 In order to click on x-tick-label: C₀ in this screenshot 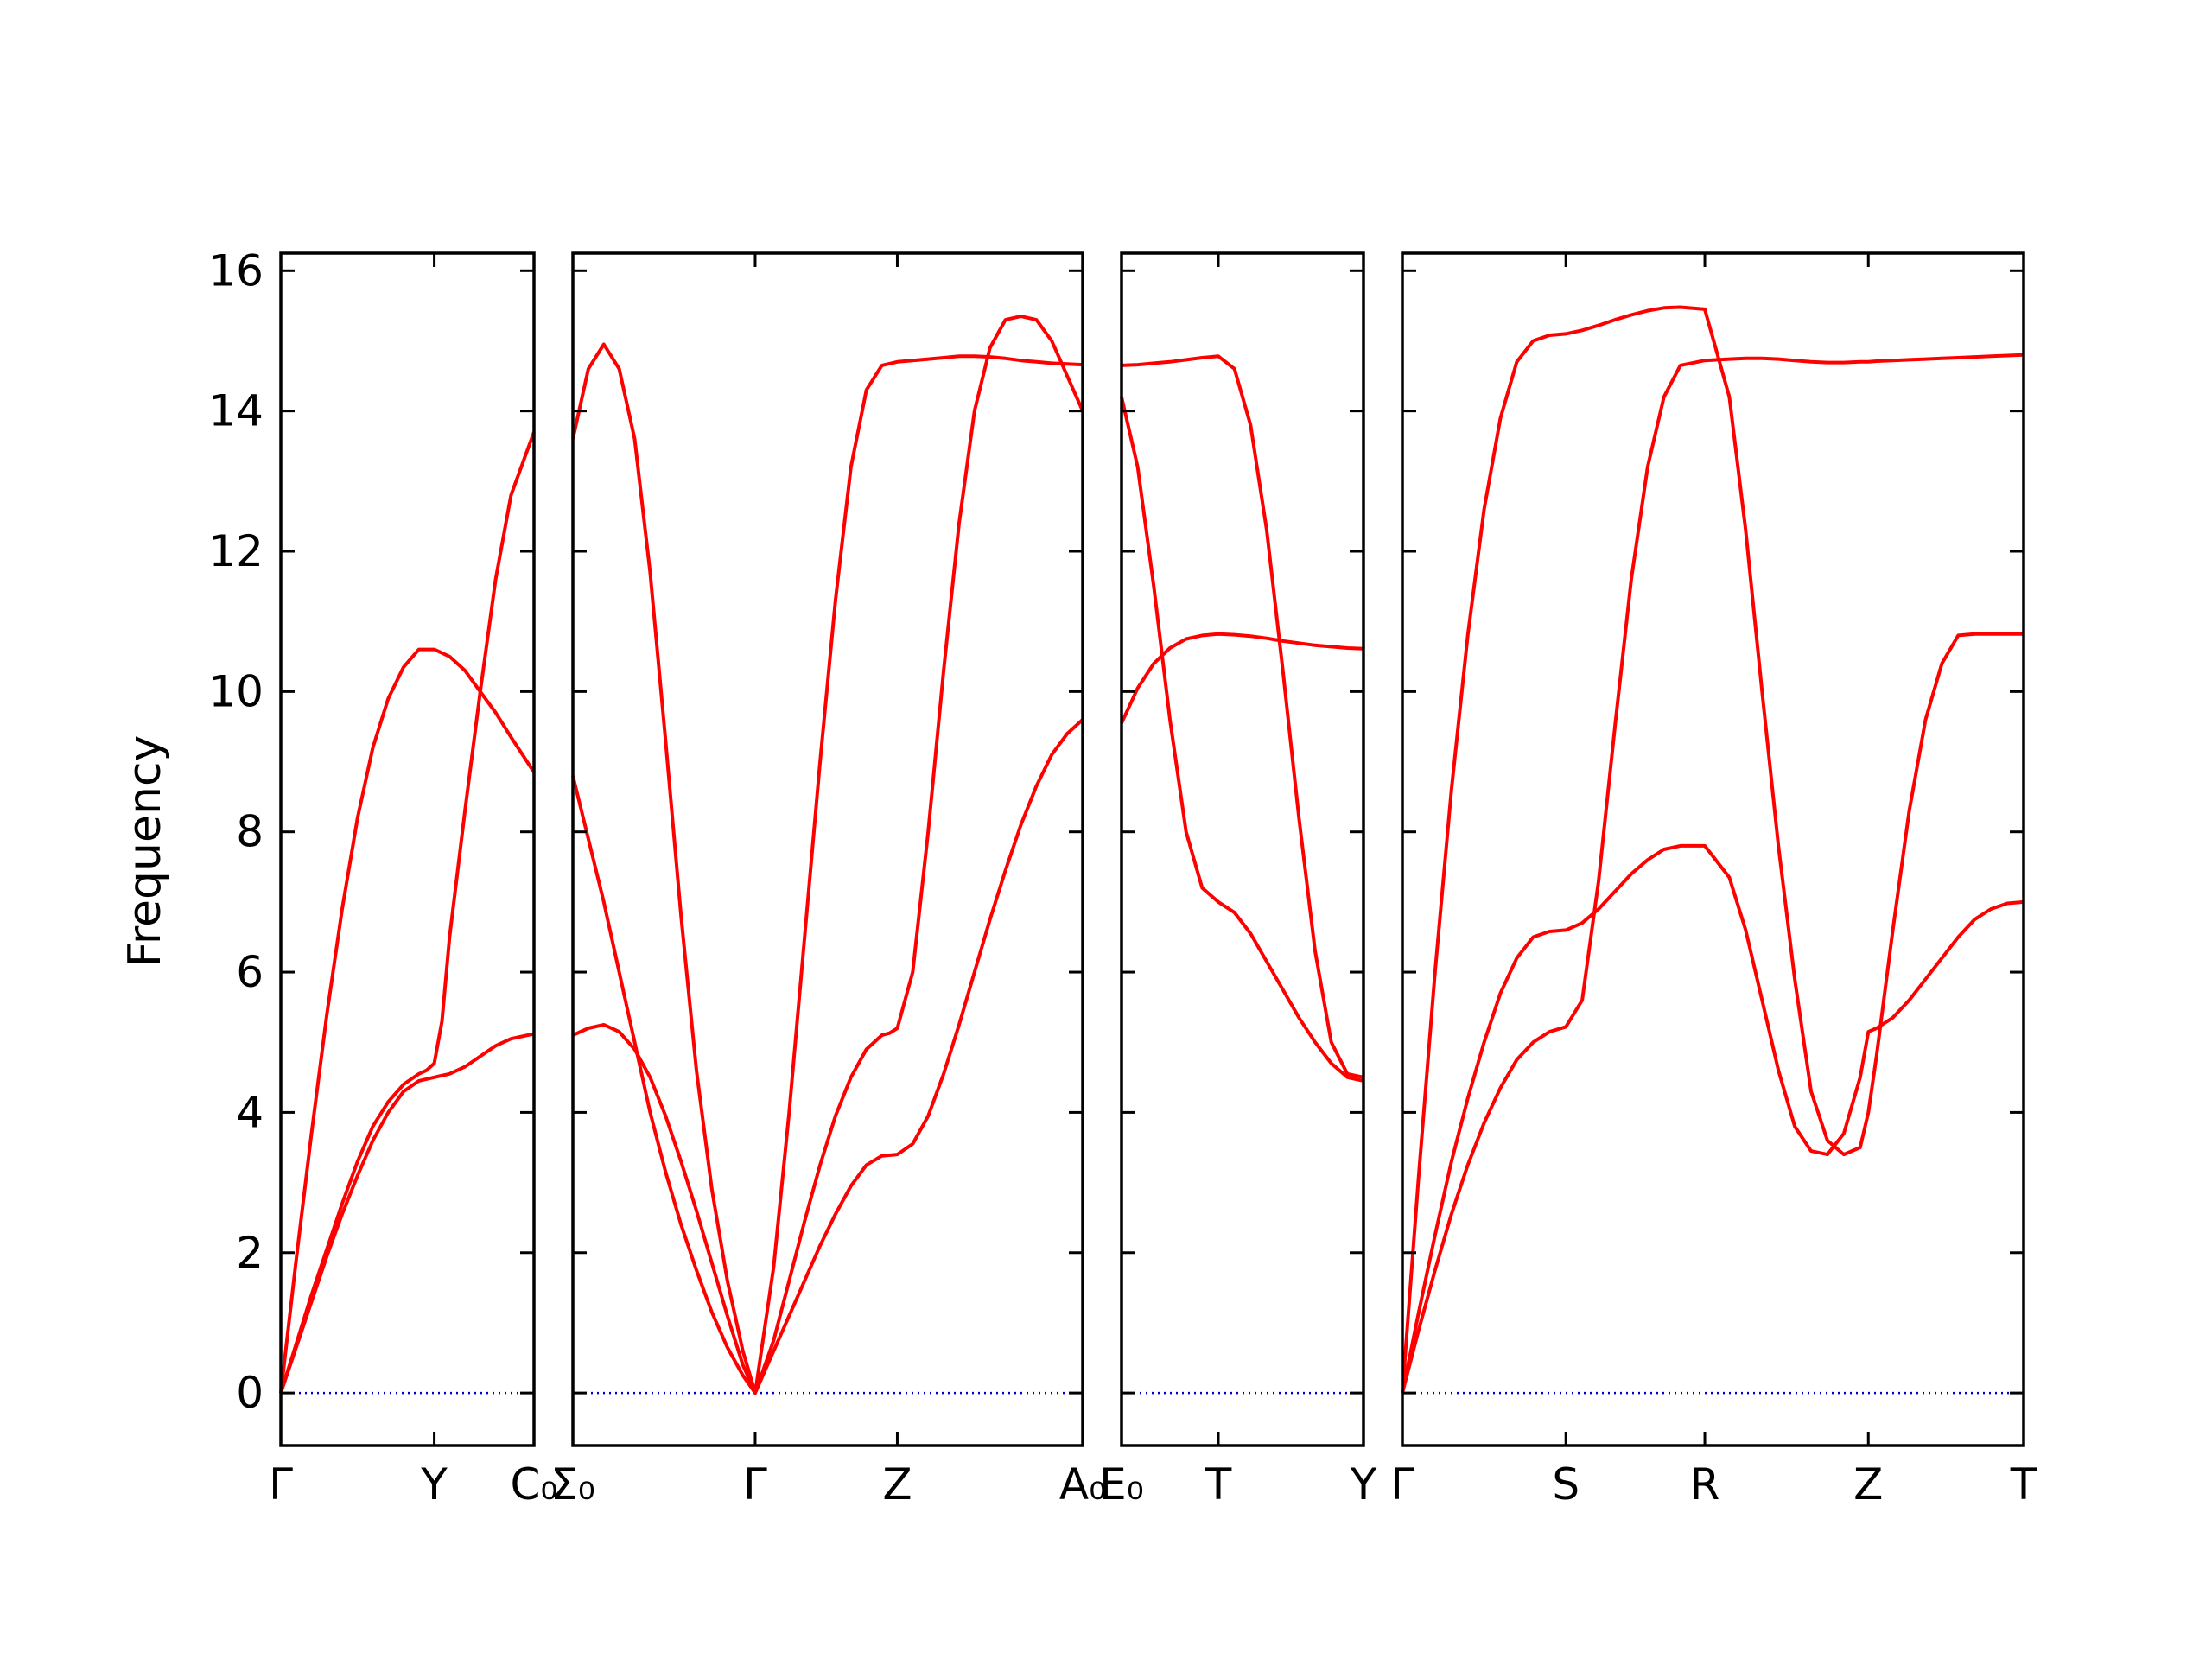, I will do `click(534, 1484)`.